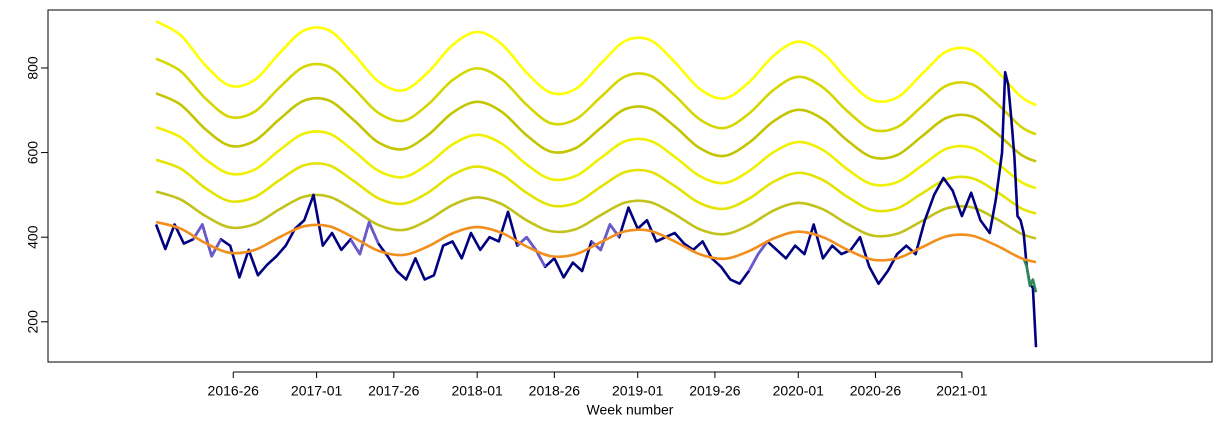  I want to click on x-tick-label: 2018-01, so click(477, 391).